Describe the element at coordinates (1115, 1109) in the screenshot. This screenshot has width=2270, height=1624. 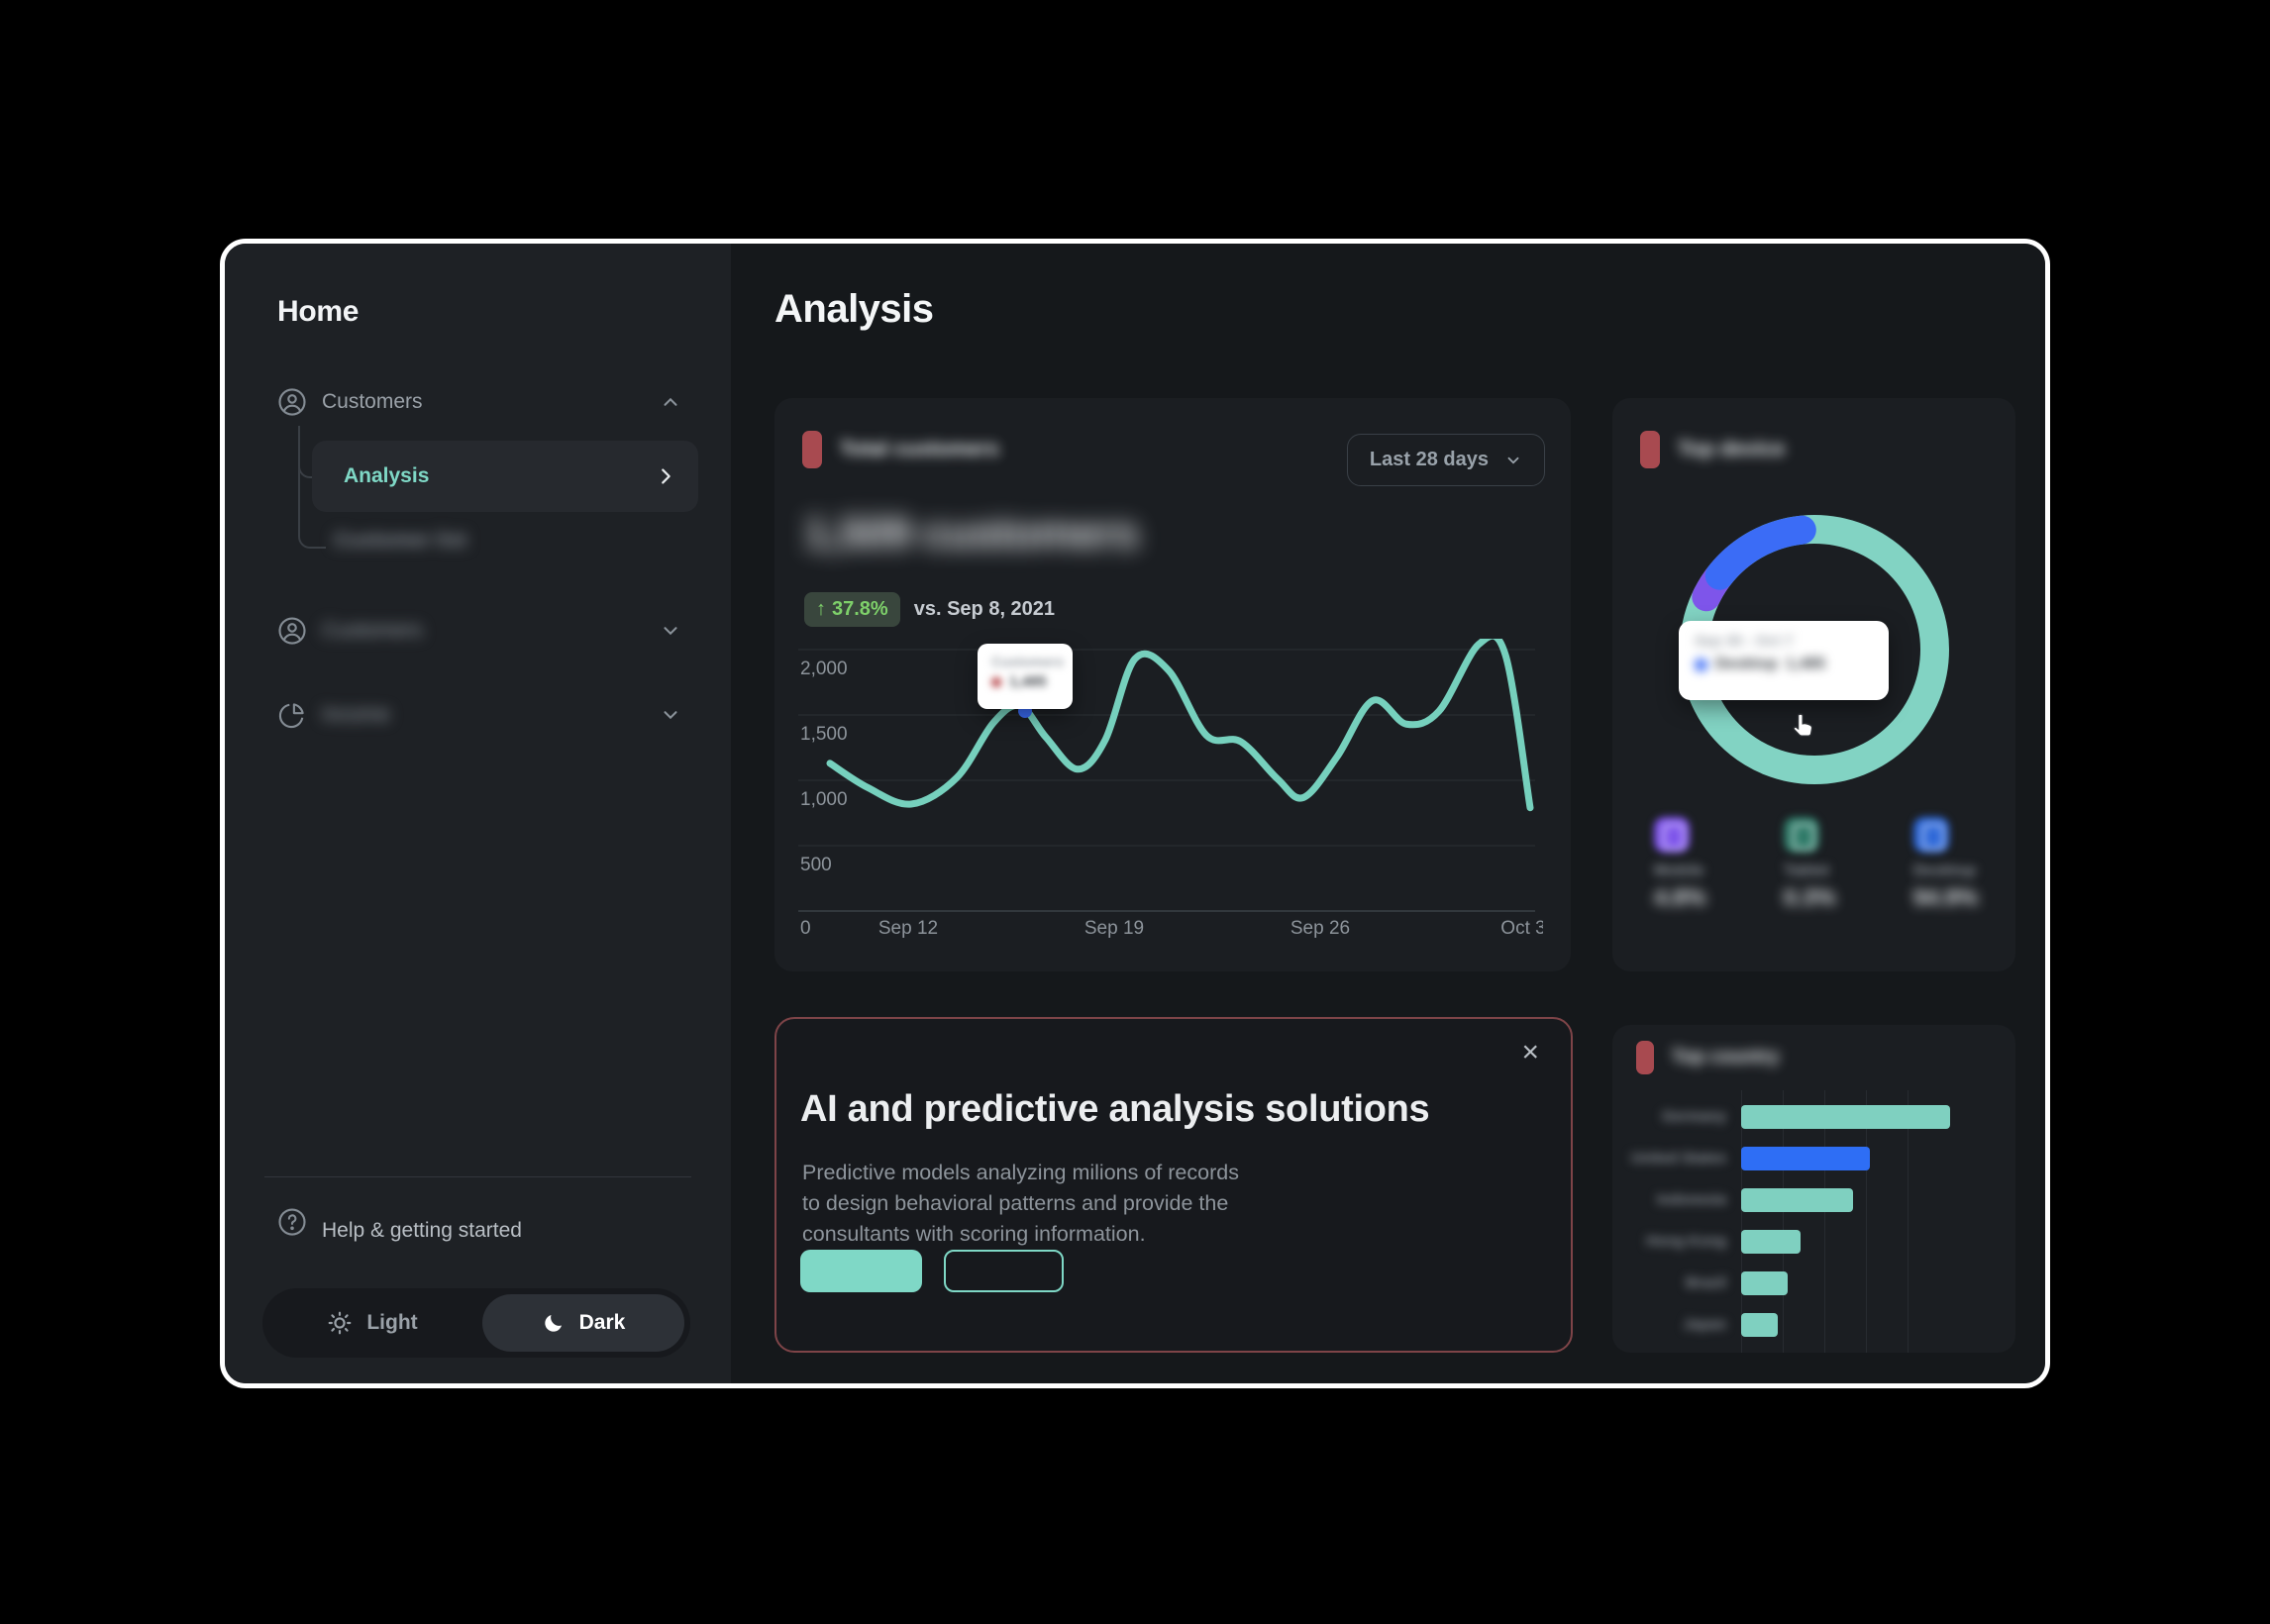
I see `promo-title: AI and predictive analysis solutions` at that location.